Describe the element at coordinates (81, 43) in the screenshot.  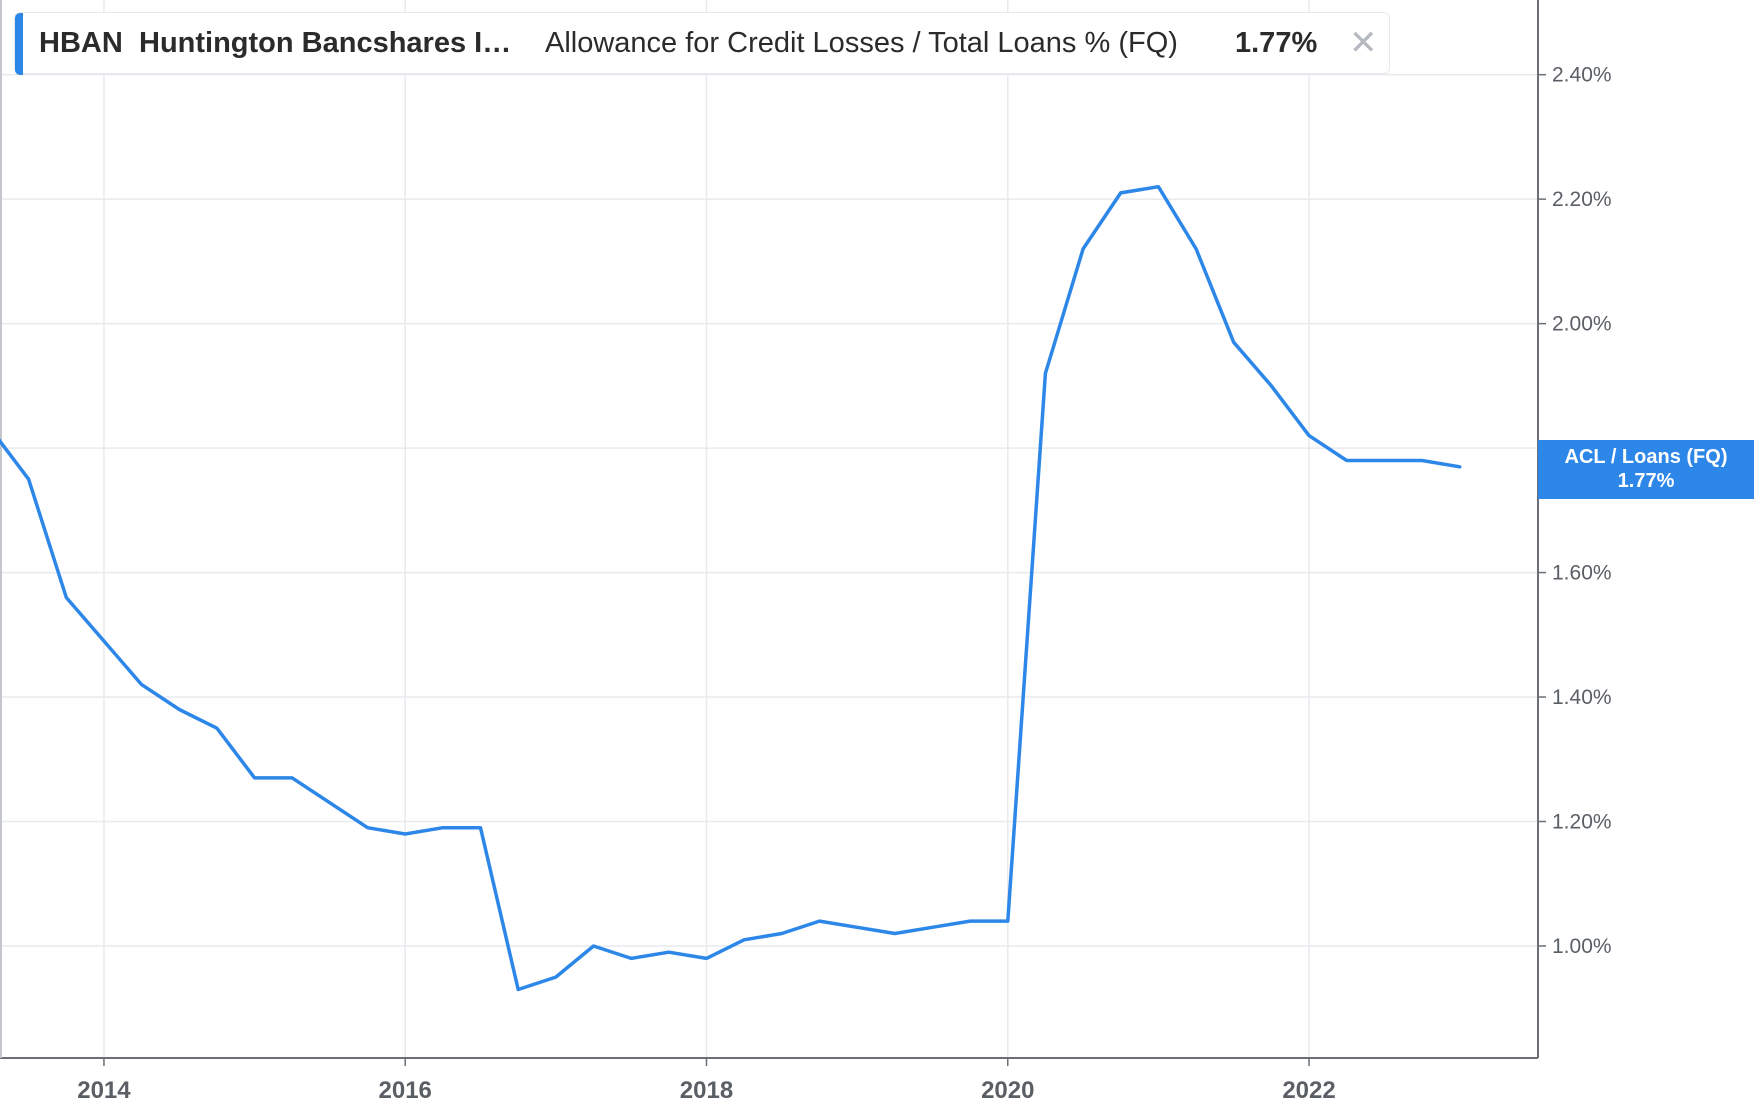
I see `legend-ticker: HBAN` at that location.